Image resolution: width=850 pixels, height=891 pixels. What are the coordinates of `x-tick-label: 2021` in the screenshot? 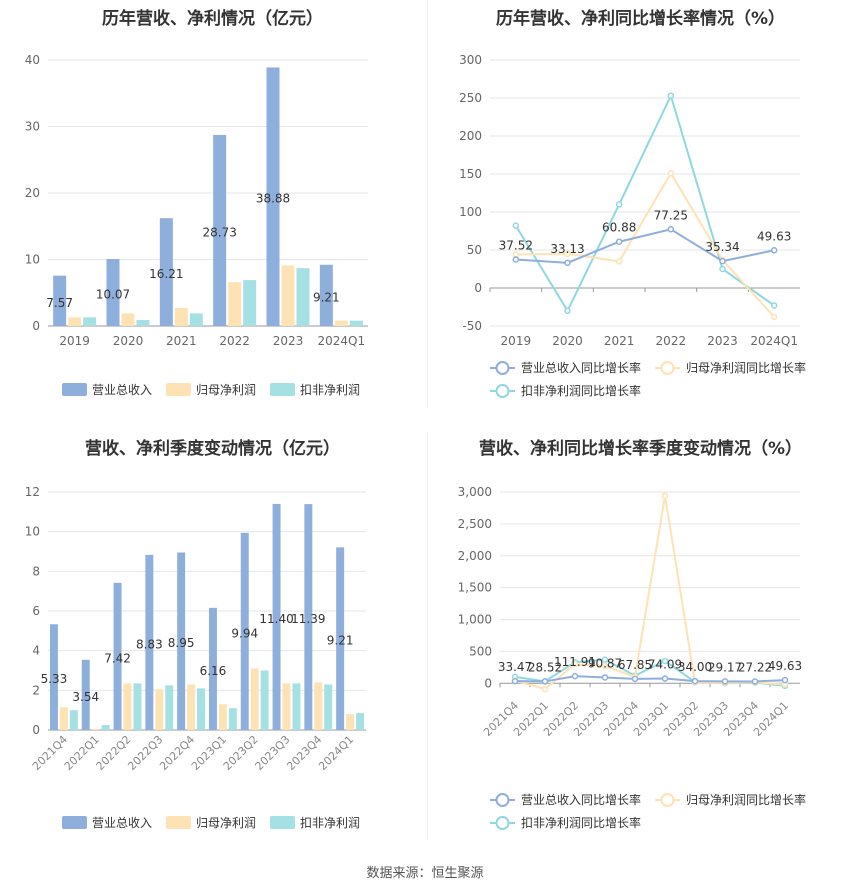 It's located at (181, 341).